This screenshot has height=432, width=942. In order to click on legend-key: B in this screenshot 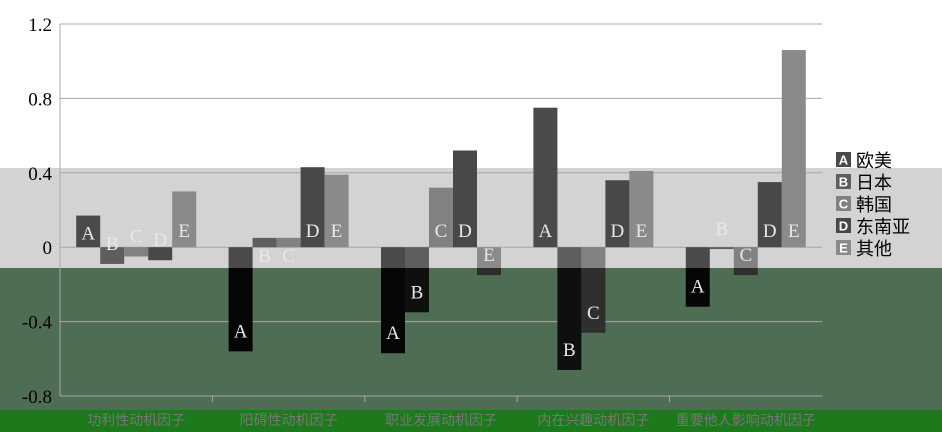, I will do `click(843, 182)`.